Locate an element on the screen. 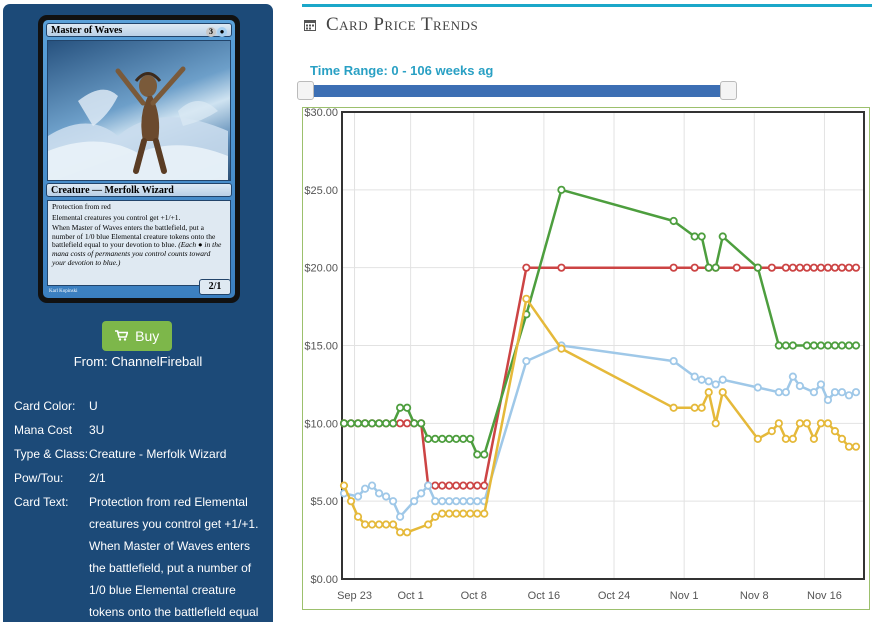  card-image: Master of Waves 3 ● Creature is located at coordinates (139, 159).